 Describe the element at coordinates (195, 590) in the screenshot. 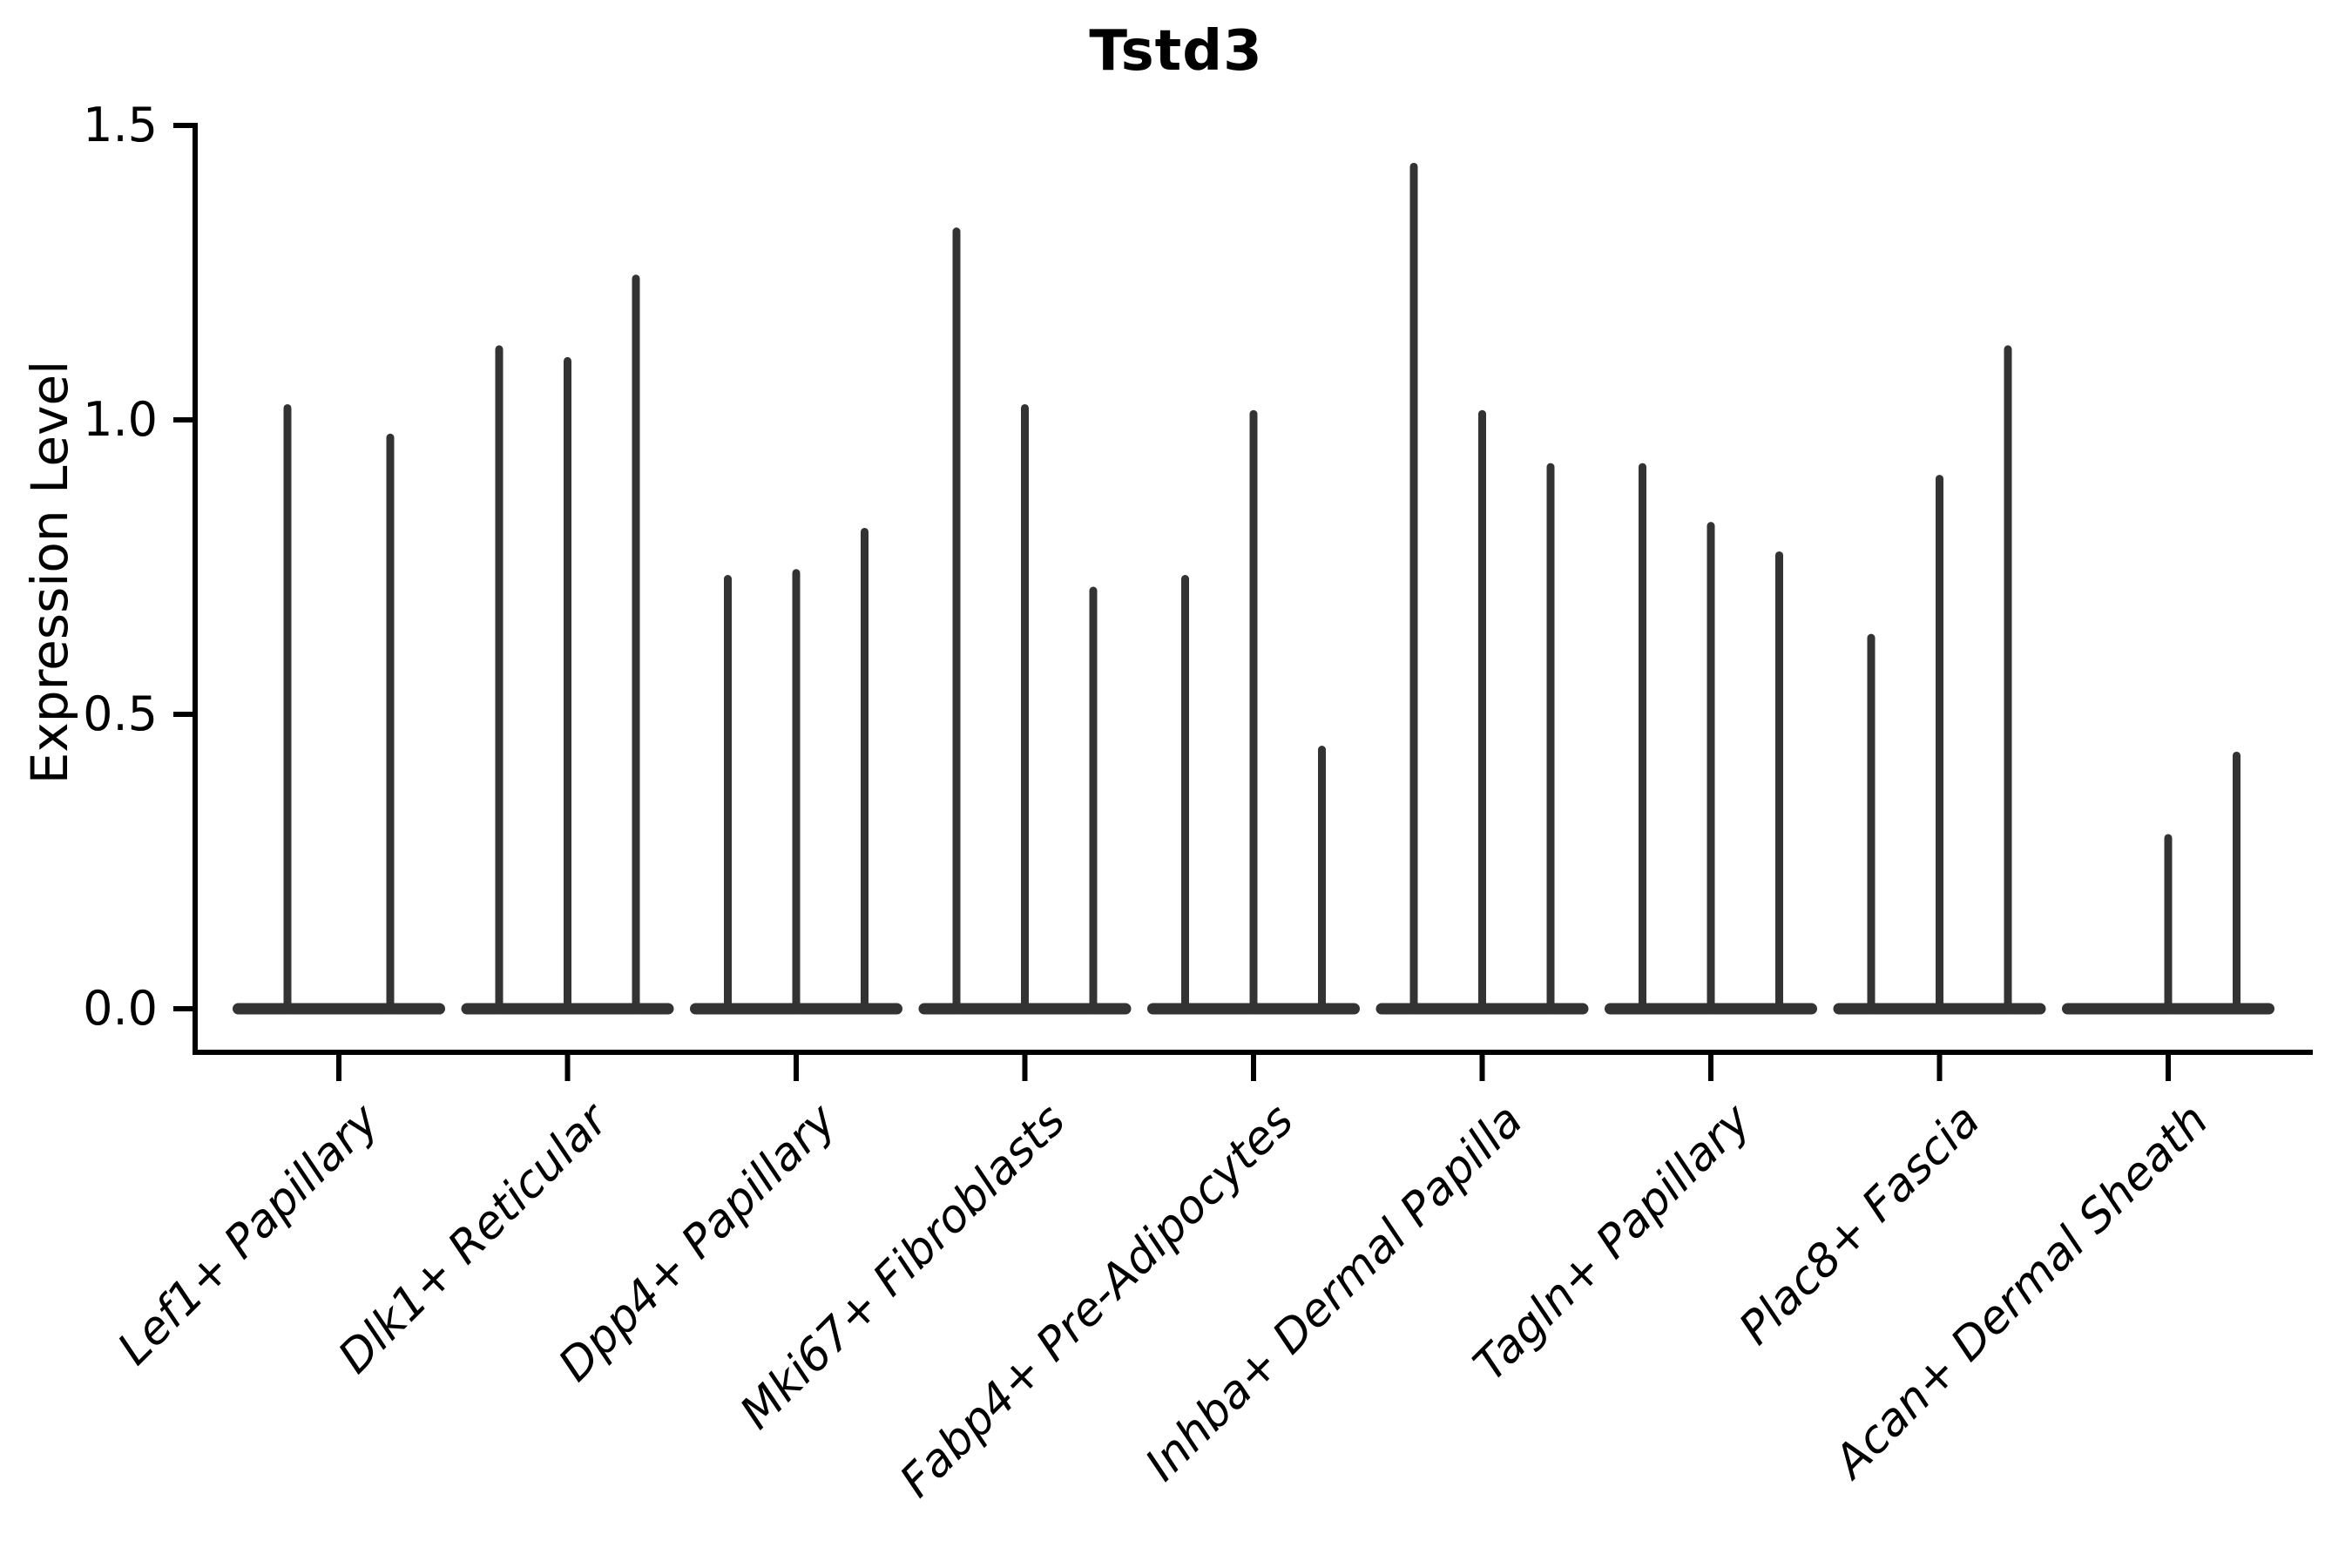

I see `y-axis-spine` at that location.